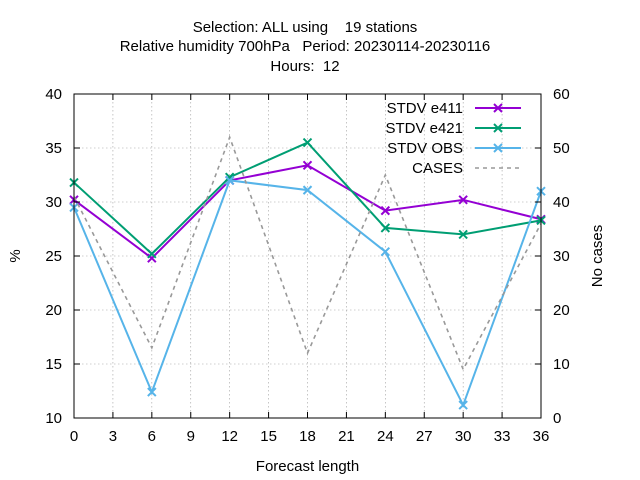  I want to click on x-tick-label: 6, so click(152, 436).